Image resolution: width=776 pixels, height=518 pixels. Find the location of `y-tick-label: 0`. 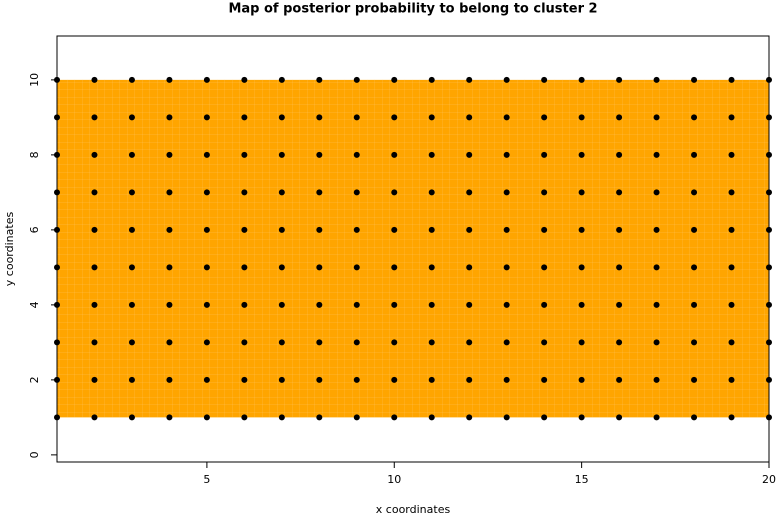

y-tick-label: 0 is located at coordinates (34, 454).